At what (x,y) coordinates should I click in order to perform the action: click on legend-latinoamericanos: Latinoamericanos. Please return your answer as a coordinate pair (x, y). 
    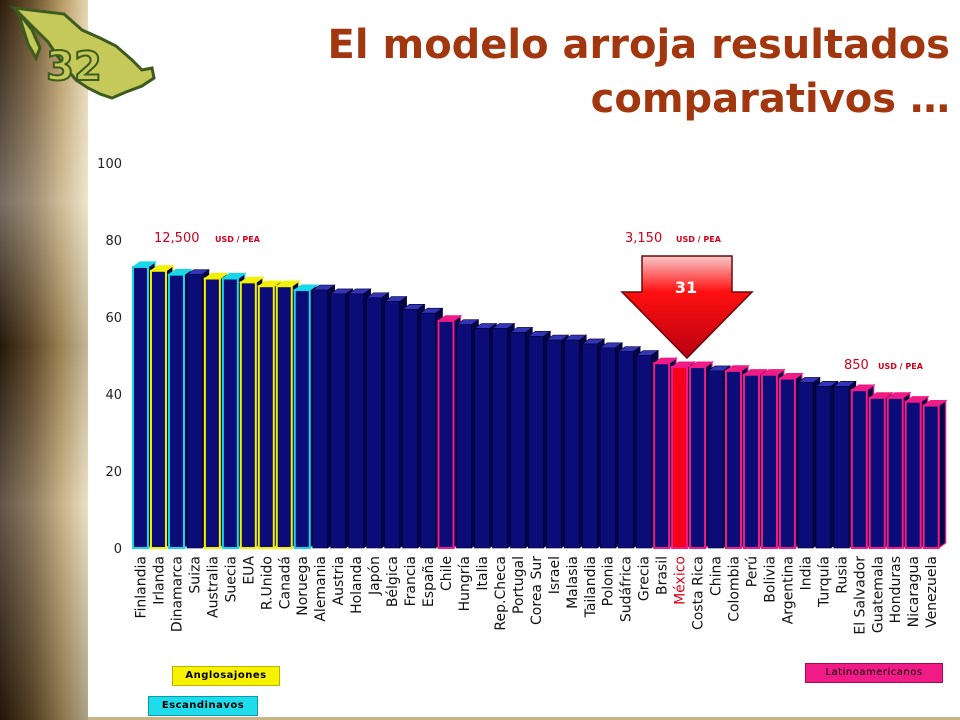
    Looking at the image, I should click on (874, 673).